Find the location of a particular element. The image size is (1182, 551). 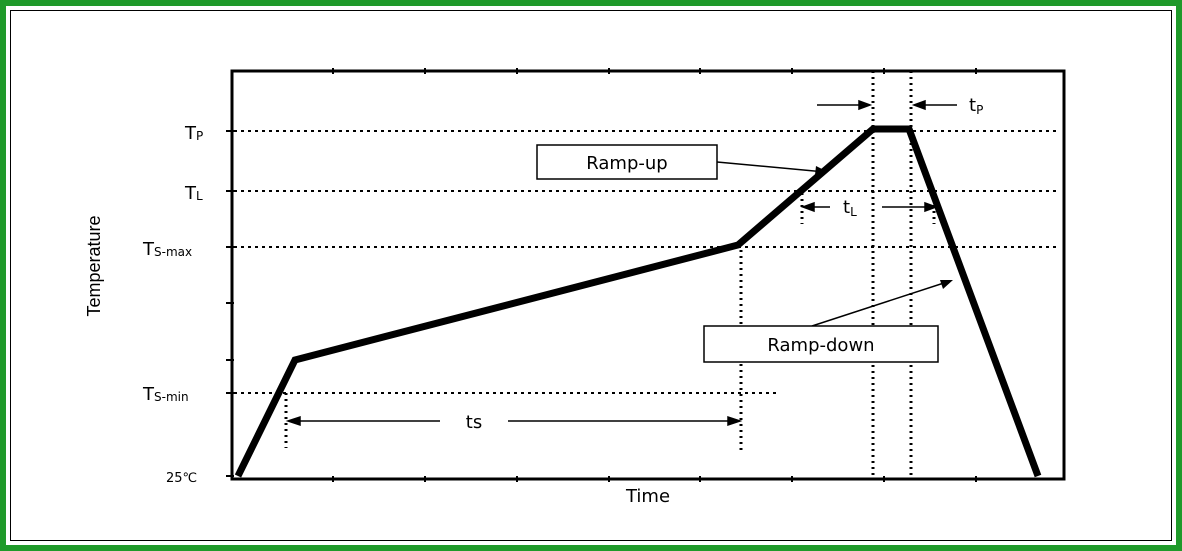

ramp-up-box is located at coordinates (627, 162).